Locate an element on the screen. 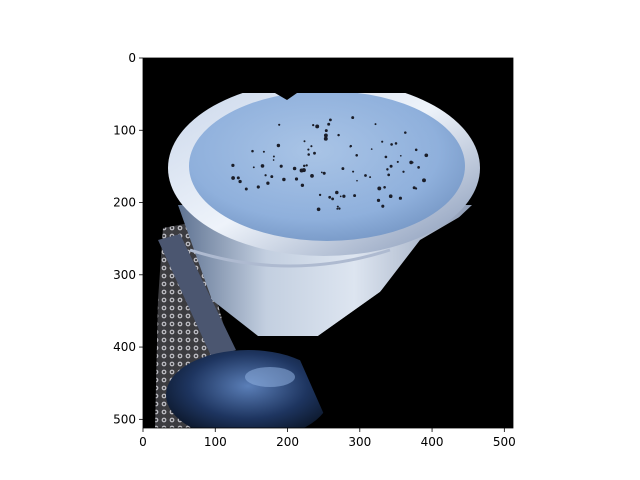 This screenshot has width=640, height=480. mask-top is located at coordinates (328, 75).